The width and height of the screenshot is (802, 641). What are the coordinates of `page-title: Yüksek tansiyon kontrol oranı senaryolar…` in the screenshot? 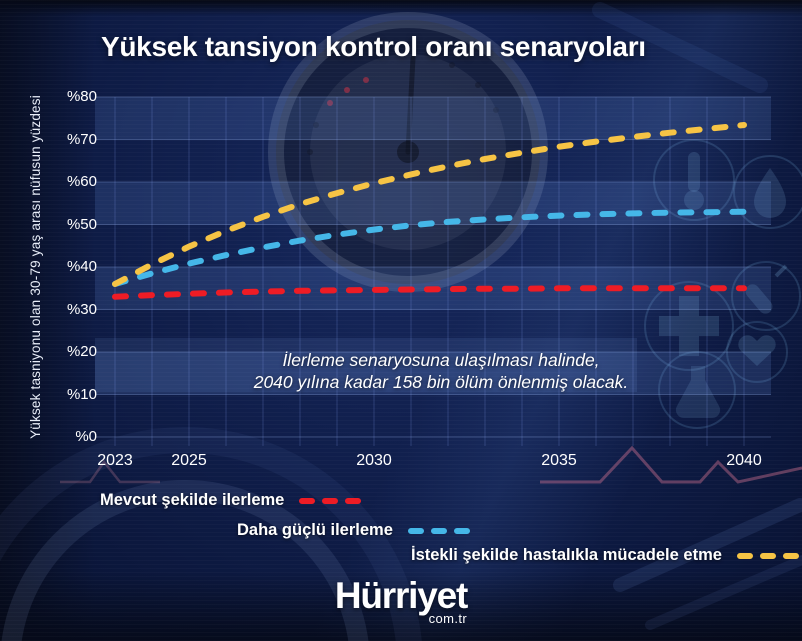 It's located at (373, 46).